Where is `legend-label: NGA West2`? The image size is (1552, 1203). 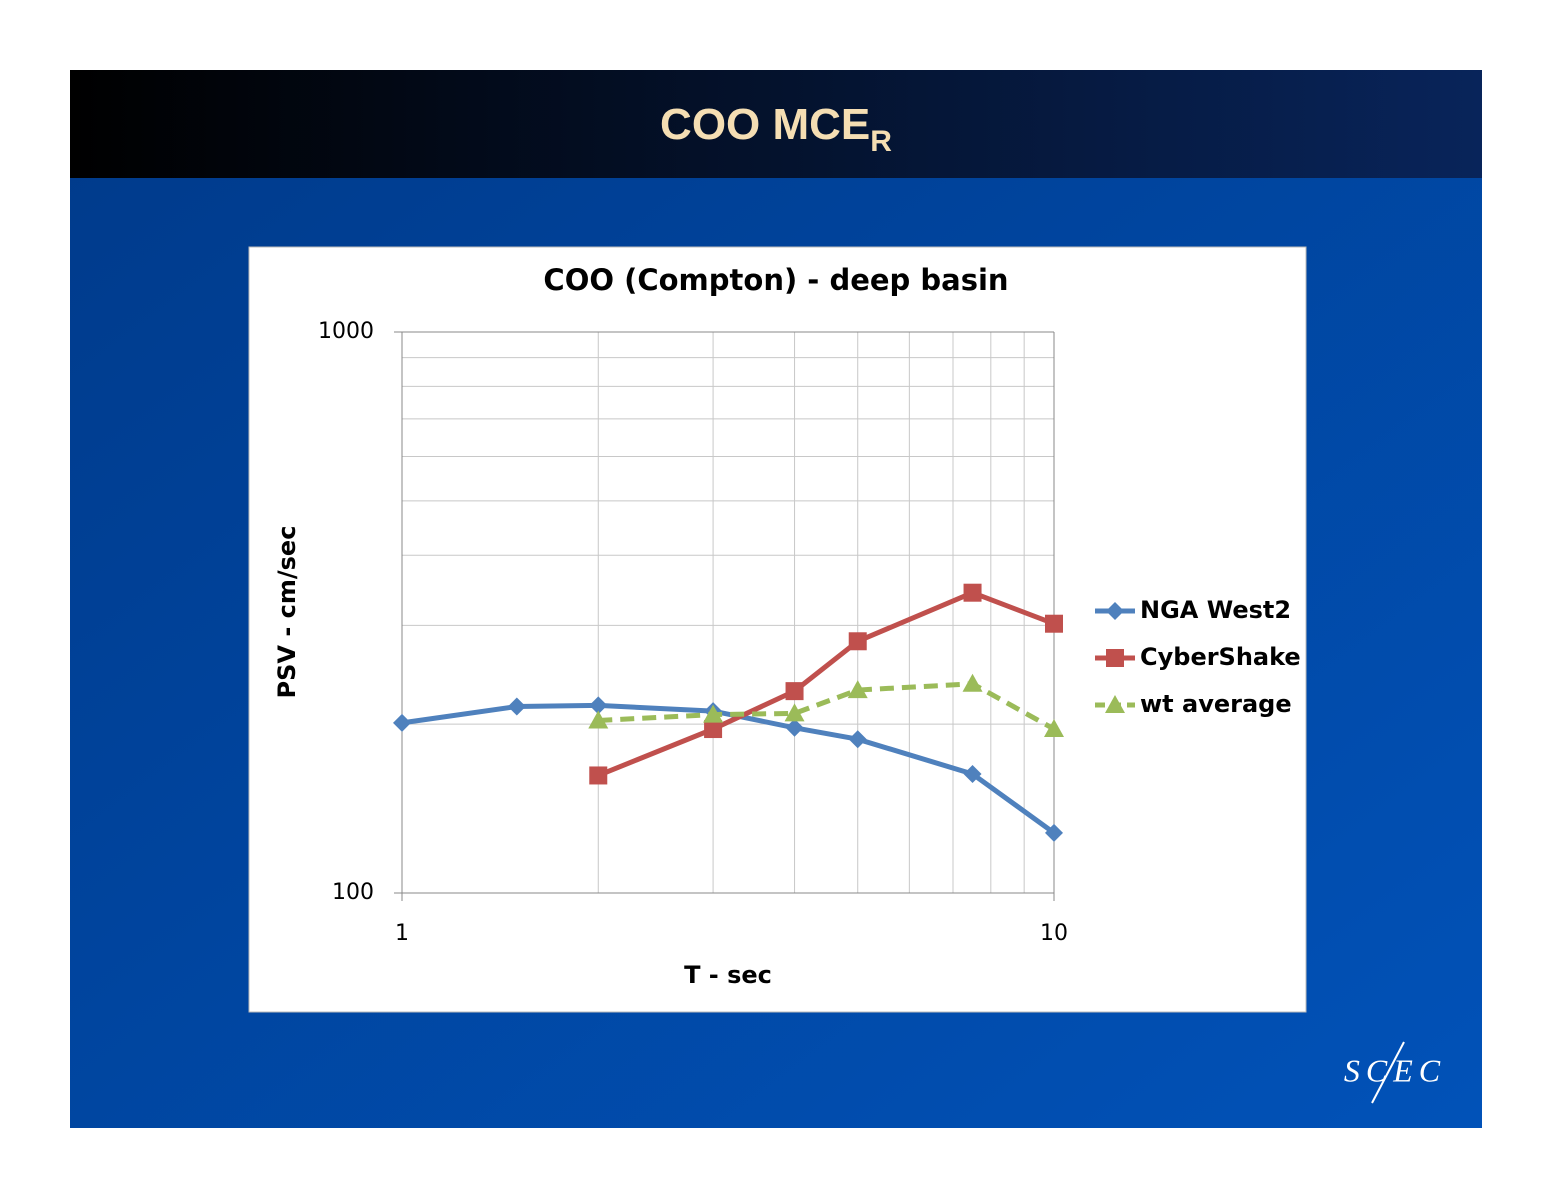 legend-label: NGA West2 is located at coordinates (1215, 610).